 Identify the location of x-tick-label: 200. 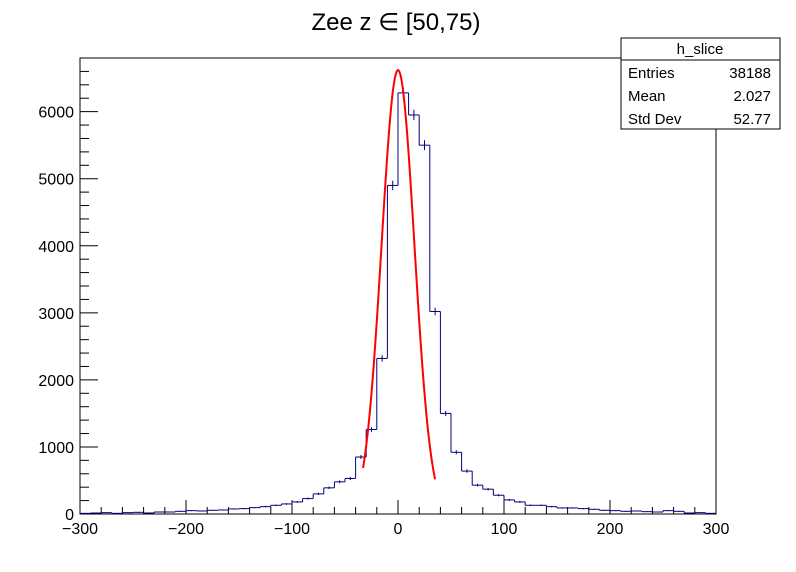
(610, 529).